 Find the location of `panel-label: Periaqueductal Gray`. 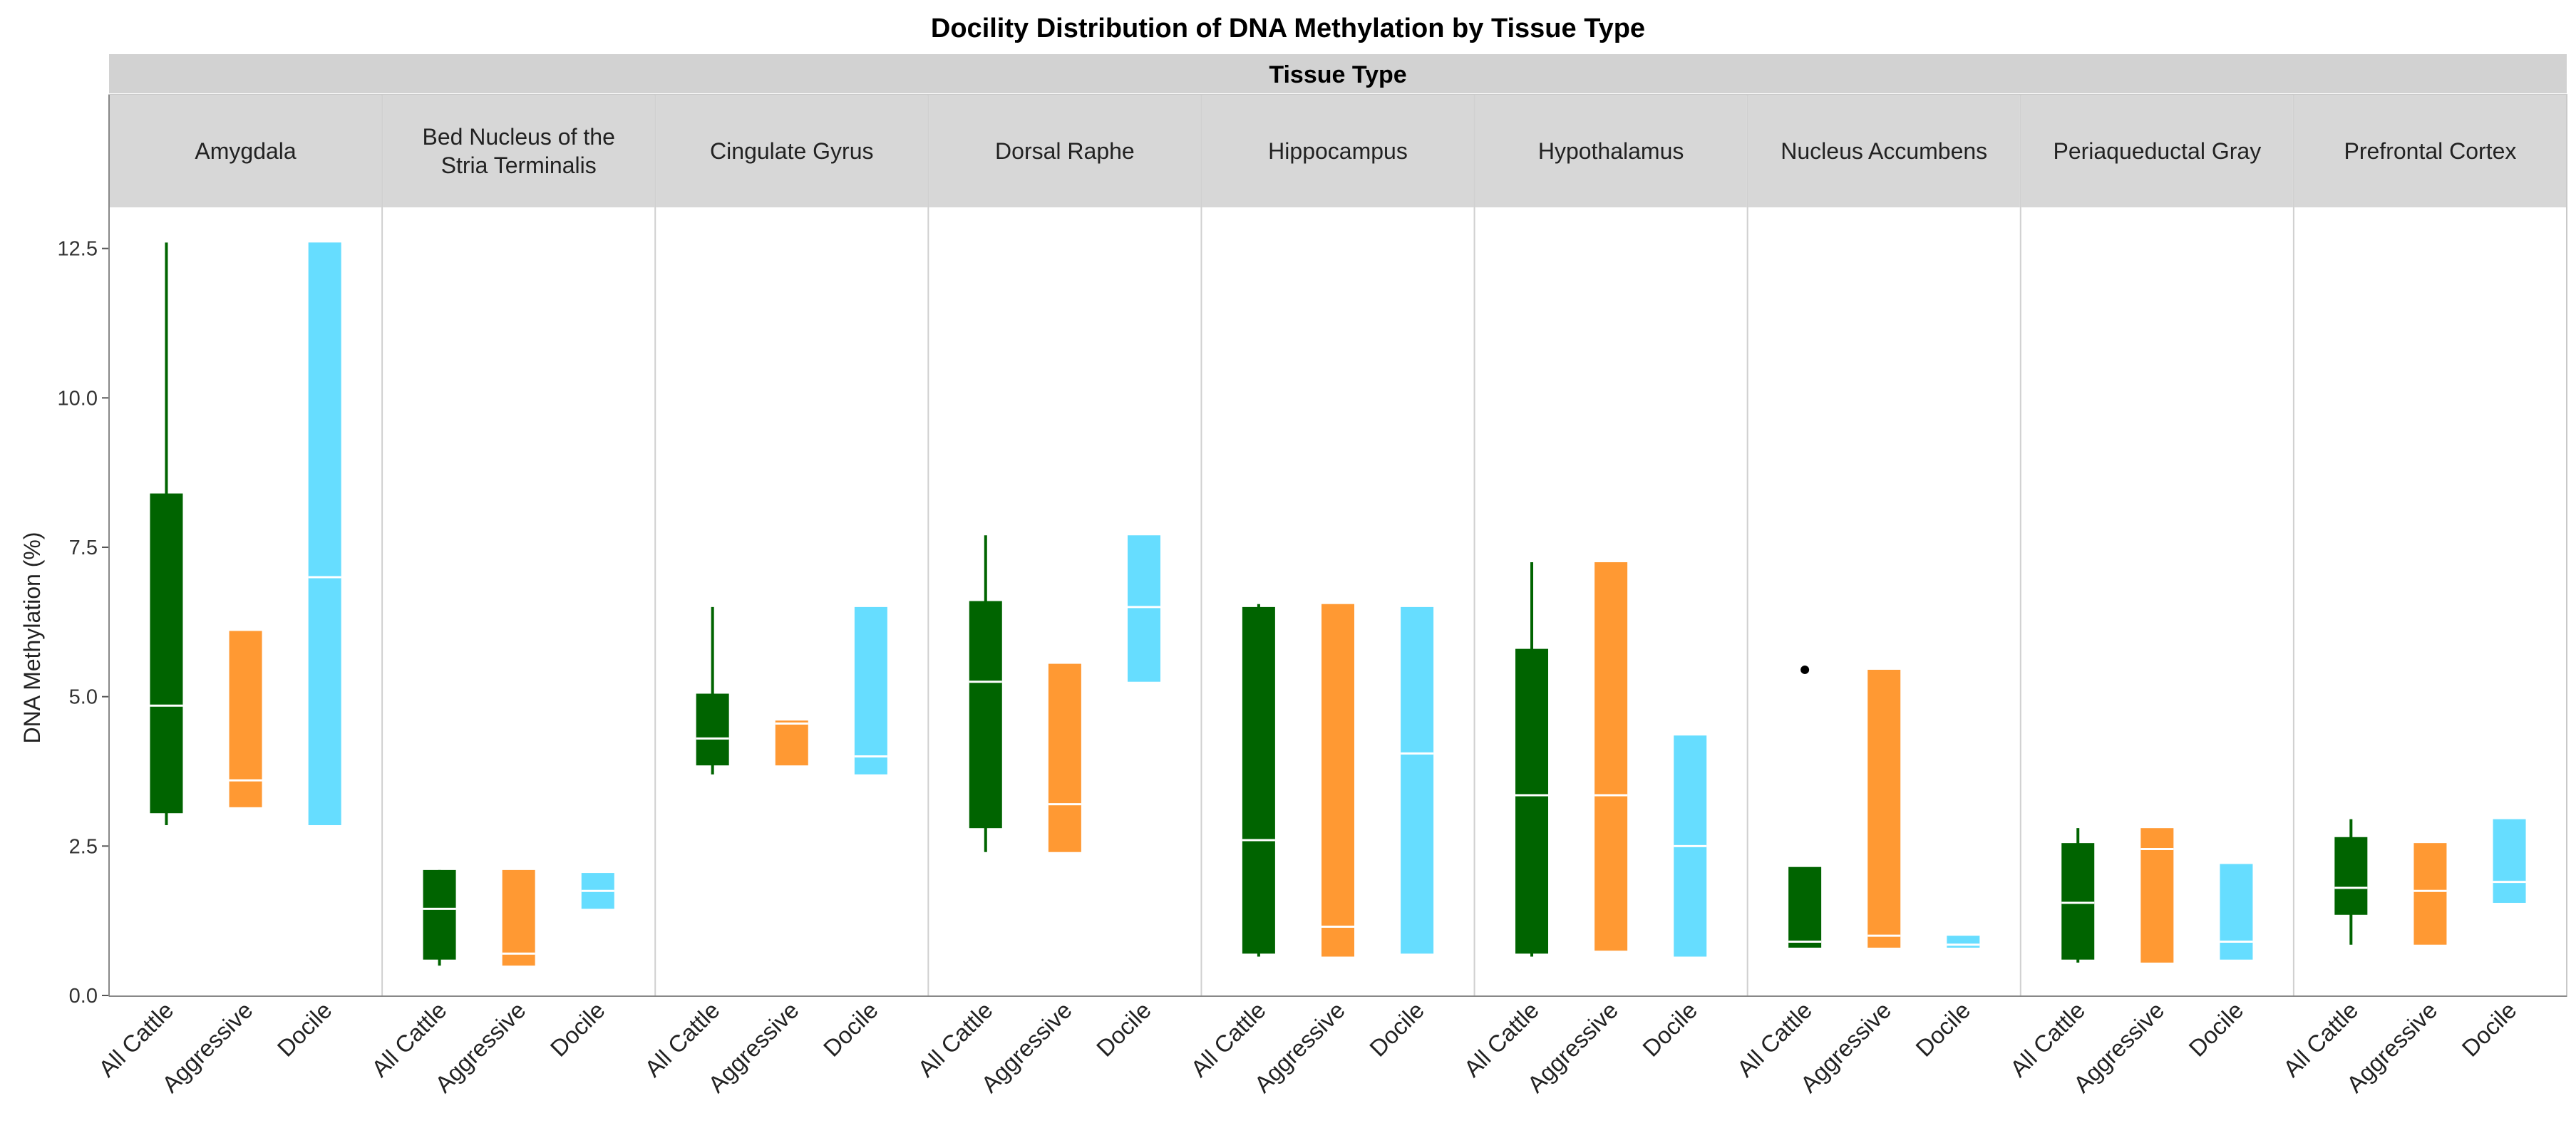

panel-label: Periaqueductal Gray is located at coordinates (2157, 151).